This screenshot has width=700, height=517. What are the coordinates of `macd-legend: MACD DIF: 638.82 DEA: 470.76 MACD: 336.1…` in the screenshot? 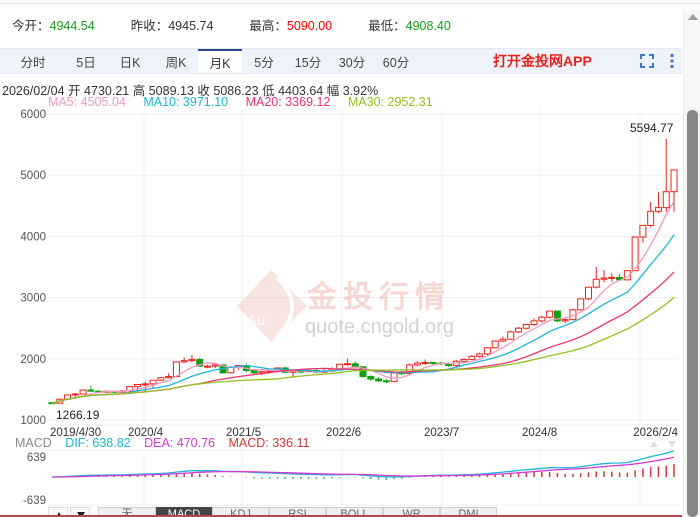 It's located at (162, 443).